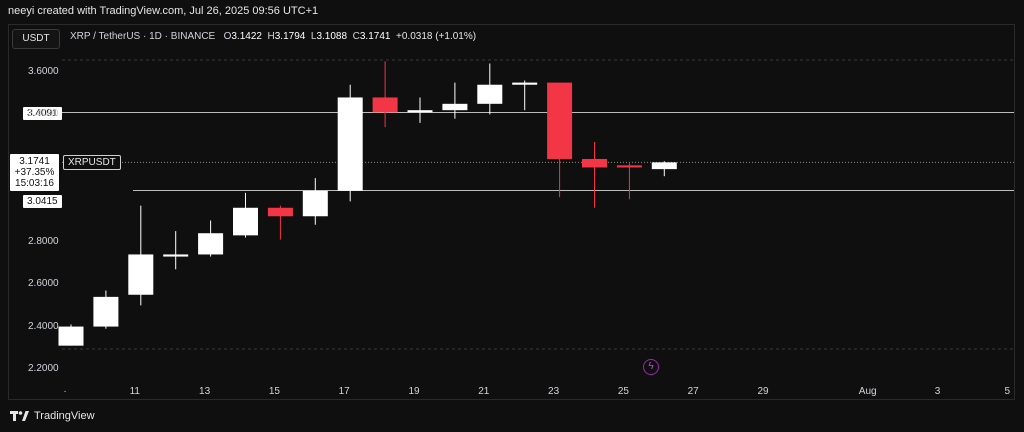 The width and height of the screenshot is (1024, 432). I want to click on x-tick-label: 27, so click(693, 391).